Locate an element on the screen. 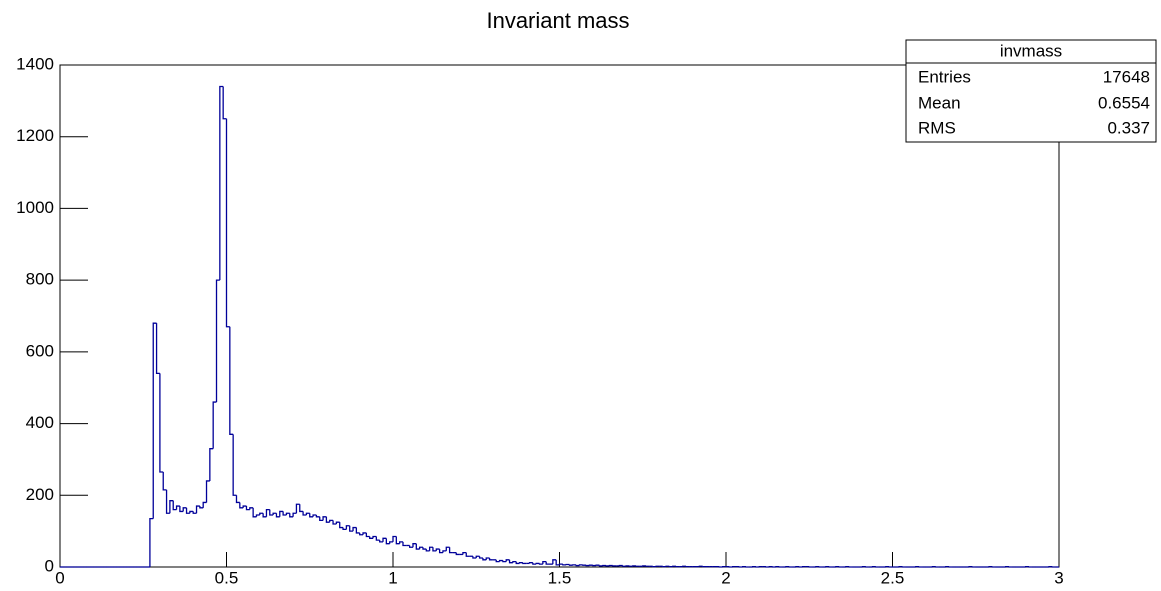 The height and width of the screenshot is (591, 1161). x-tick-label: 2.5 is located at coordinates (893, 577).